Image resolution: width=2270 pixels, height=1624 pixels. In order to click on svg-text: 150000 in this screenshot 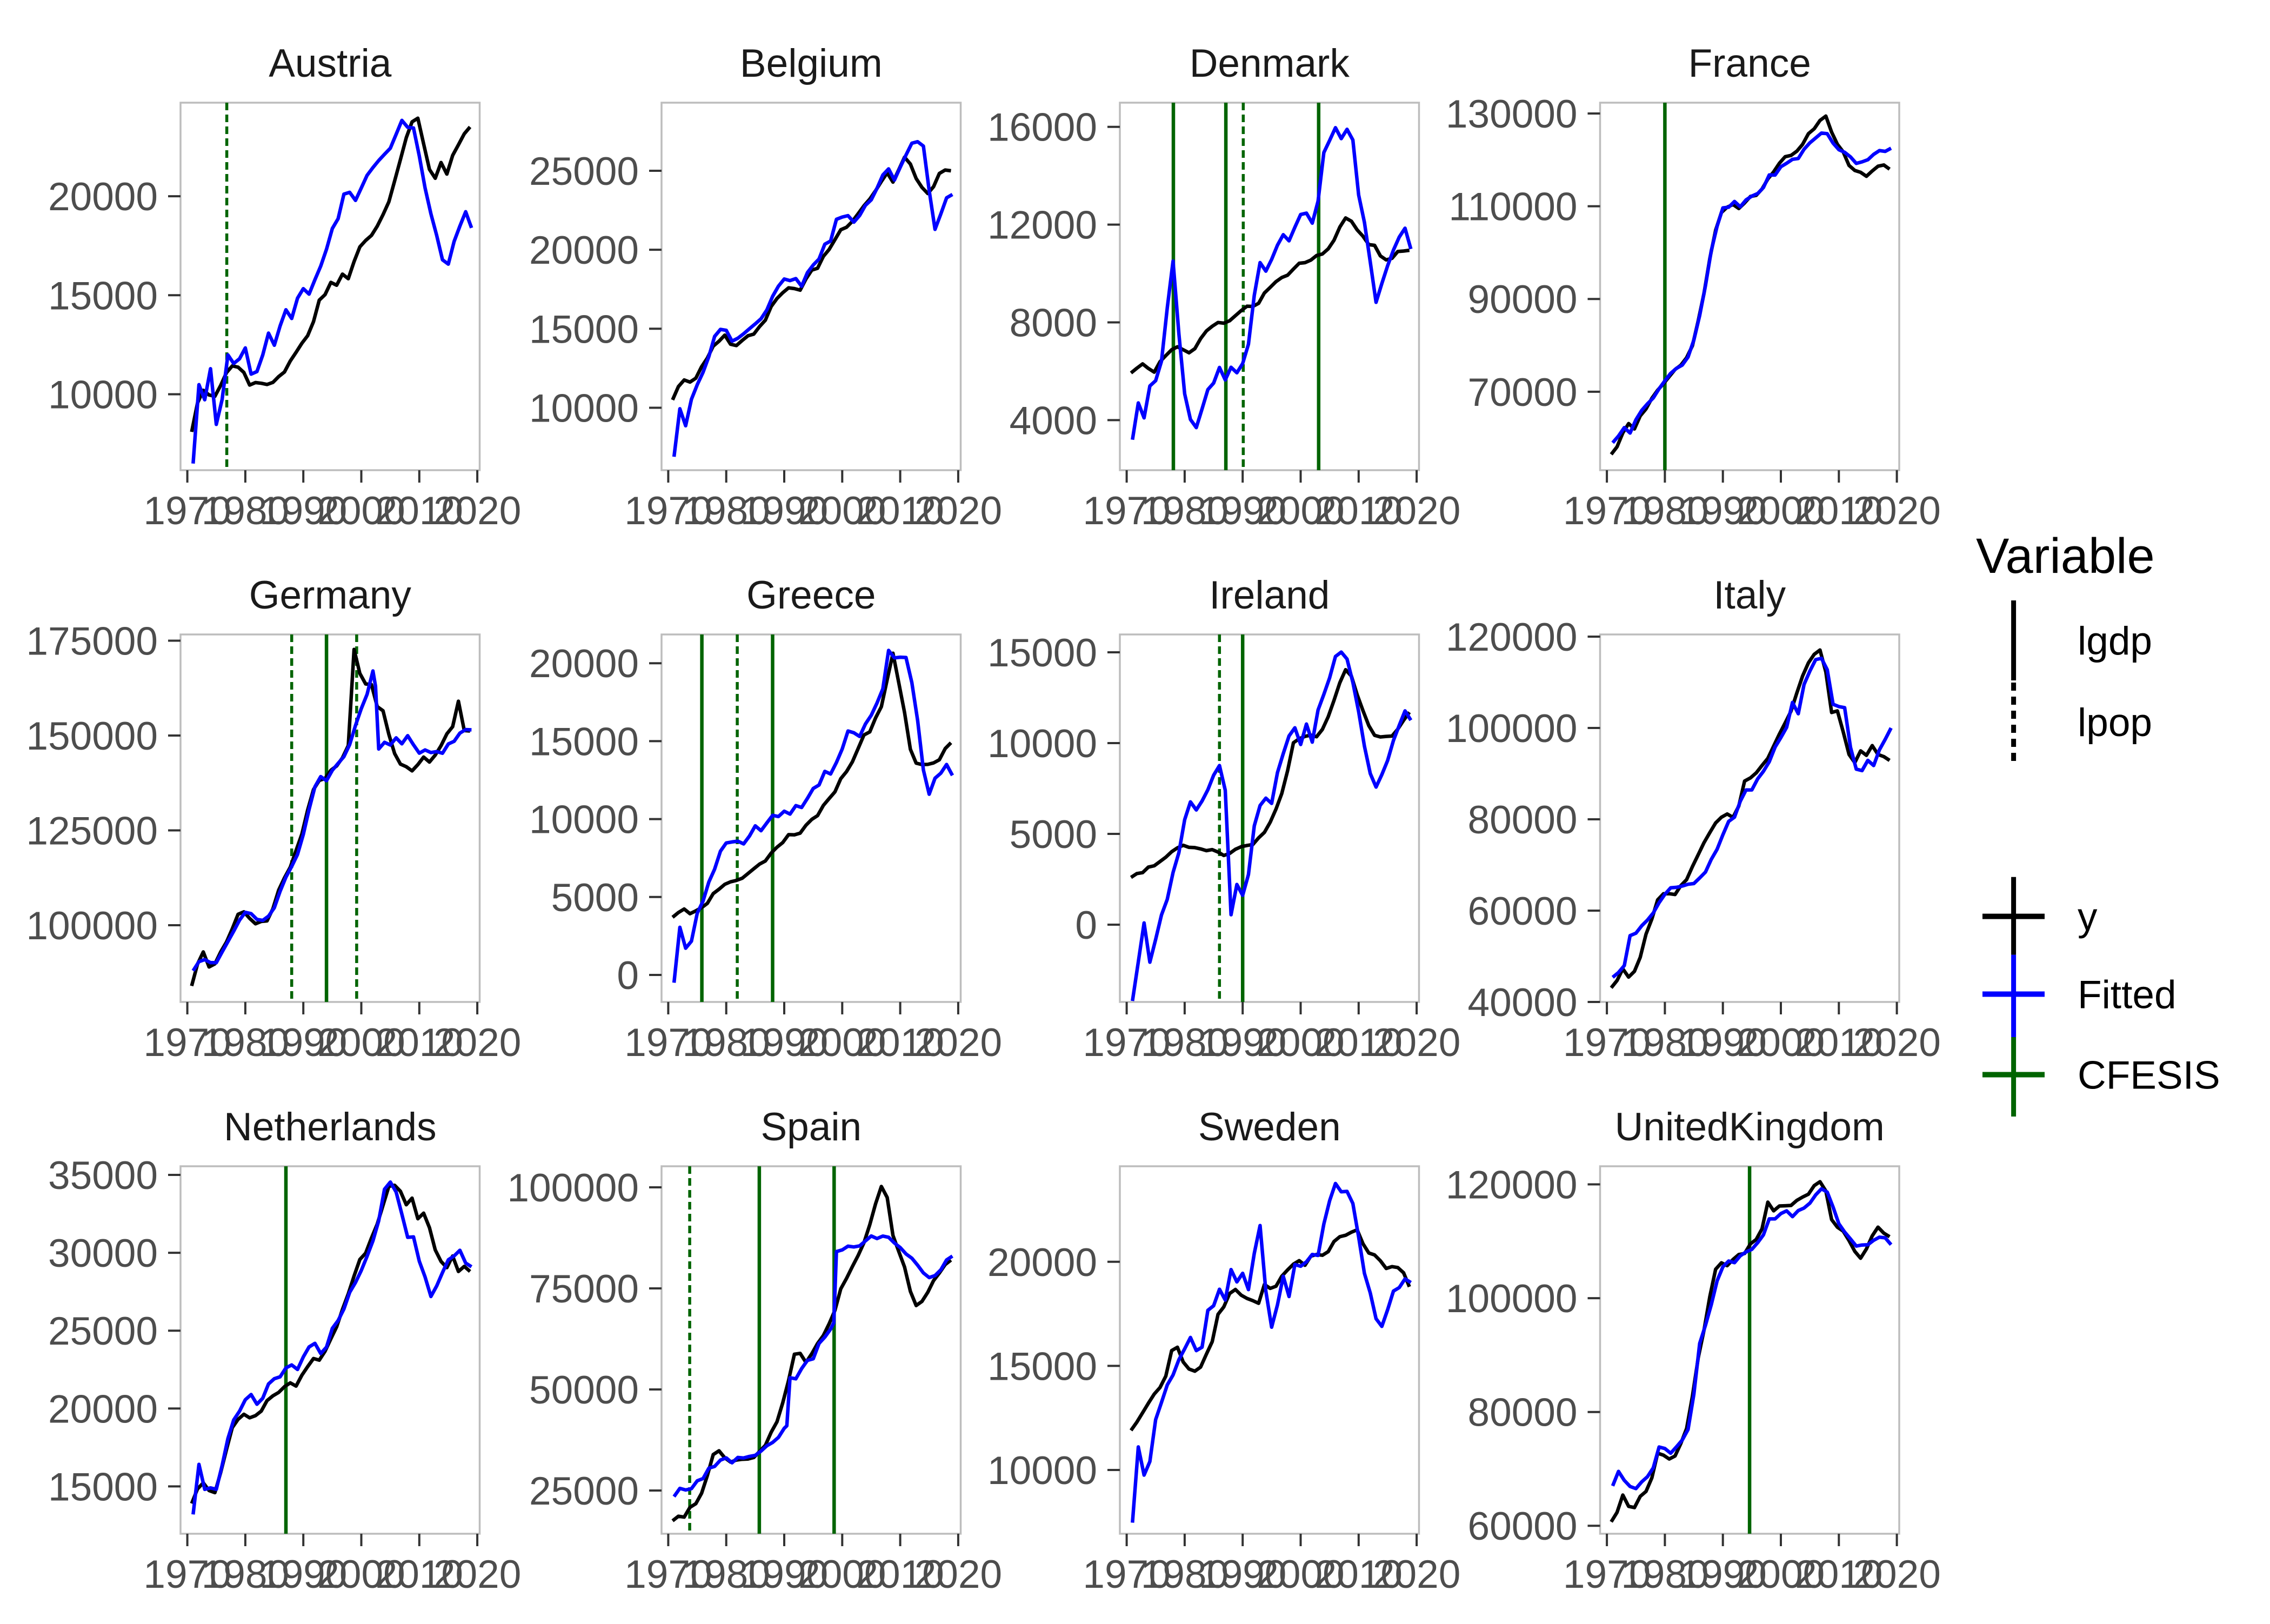, I will do `click(92, 736)`.